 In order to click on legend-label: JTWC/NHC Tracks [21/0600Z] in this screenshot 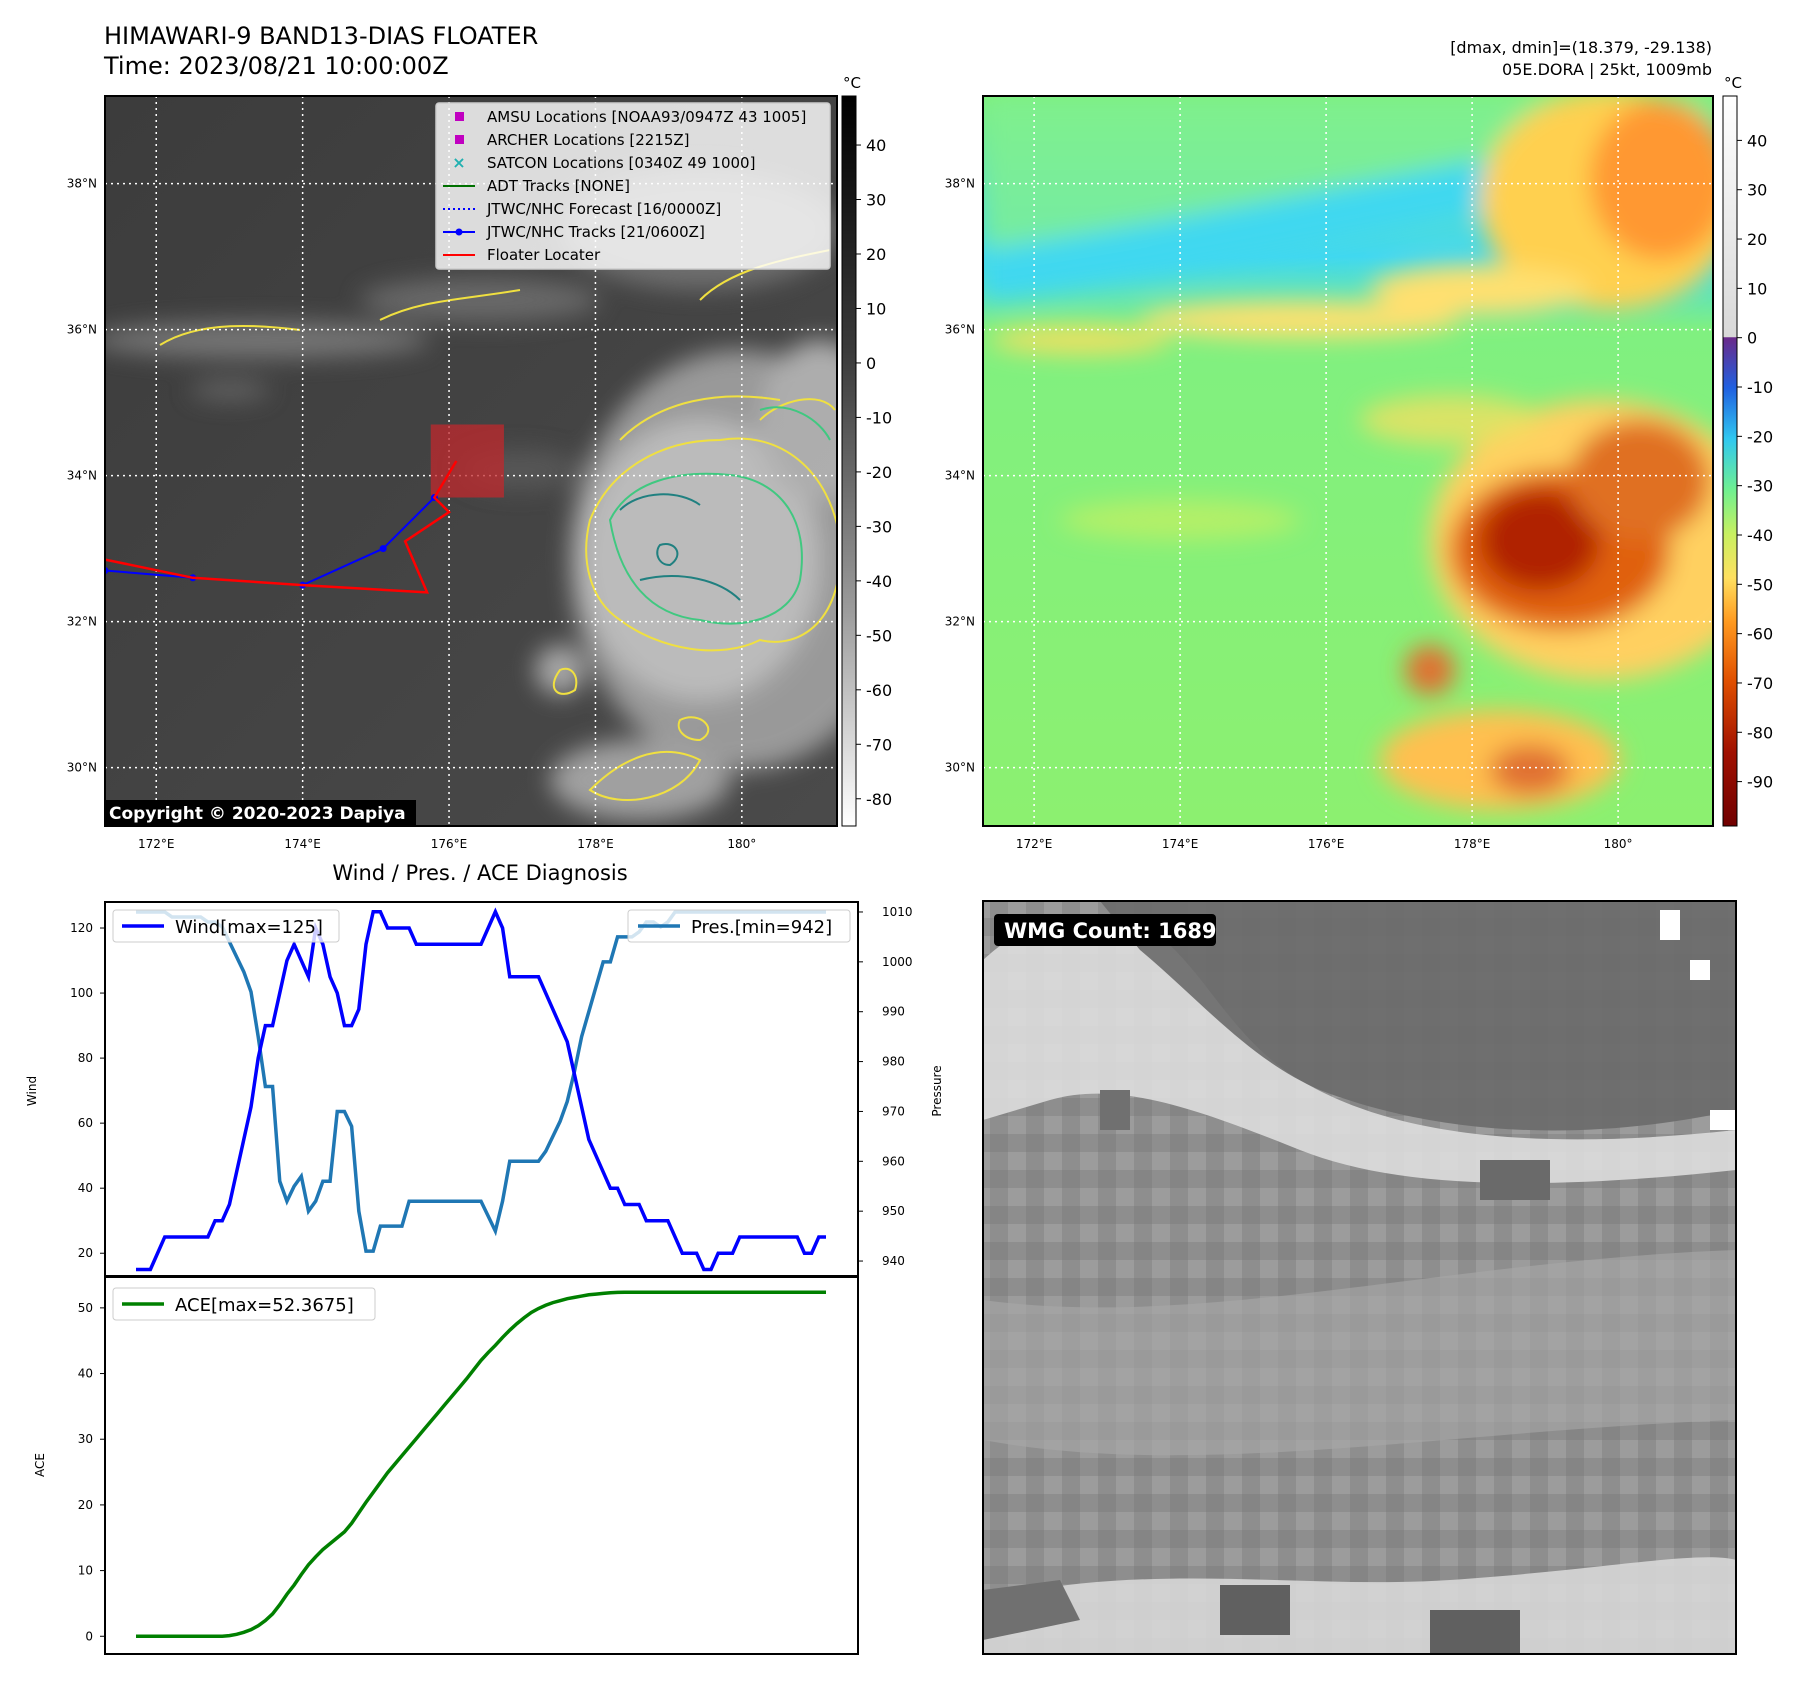, I will do `click(595, 232)`.